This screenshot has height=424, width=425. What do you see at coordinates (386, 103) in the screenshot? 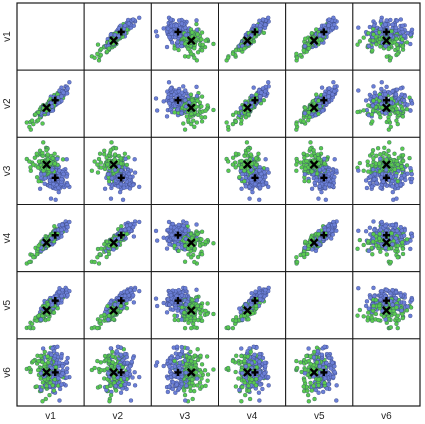
I see `panel-v2-v6` at bounding box center [386, 103].